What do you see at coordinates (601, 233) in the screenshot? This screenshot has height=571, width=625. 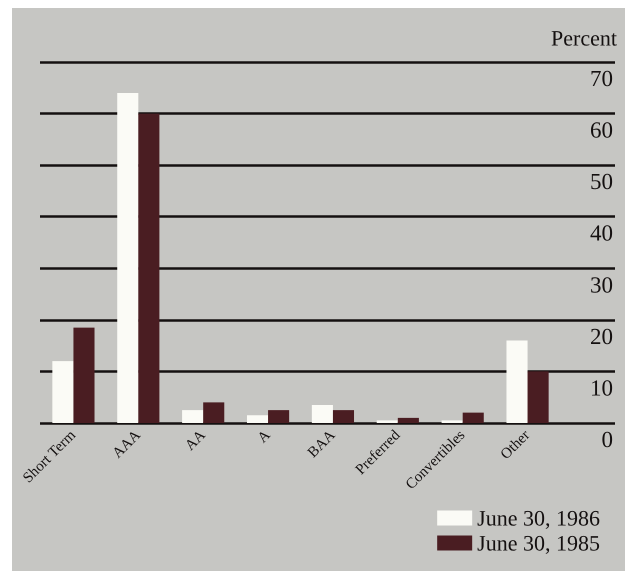 I see `y-tick-label: 40` at bounding box center [601, 233].